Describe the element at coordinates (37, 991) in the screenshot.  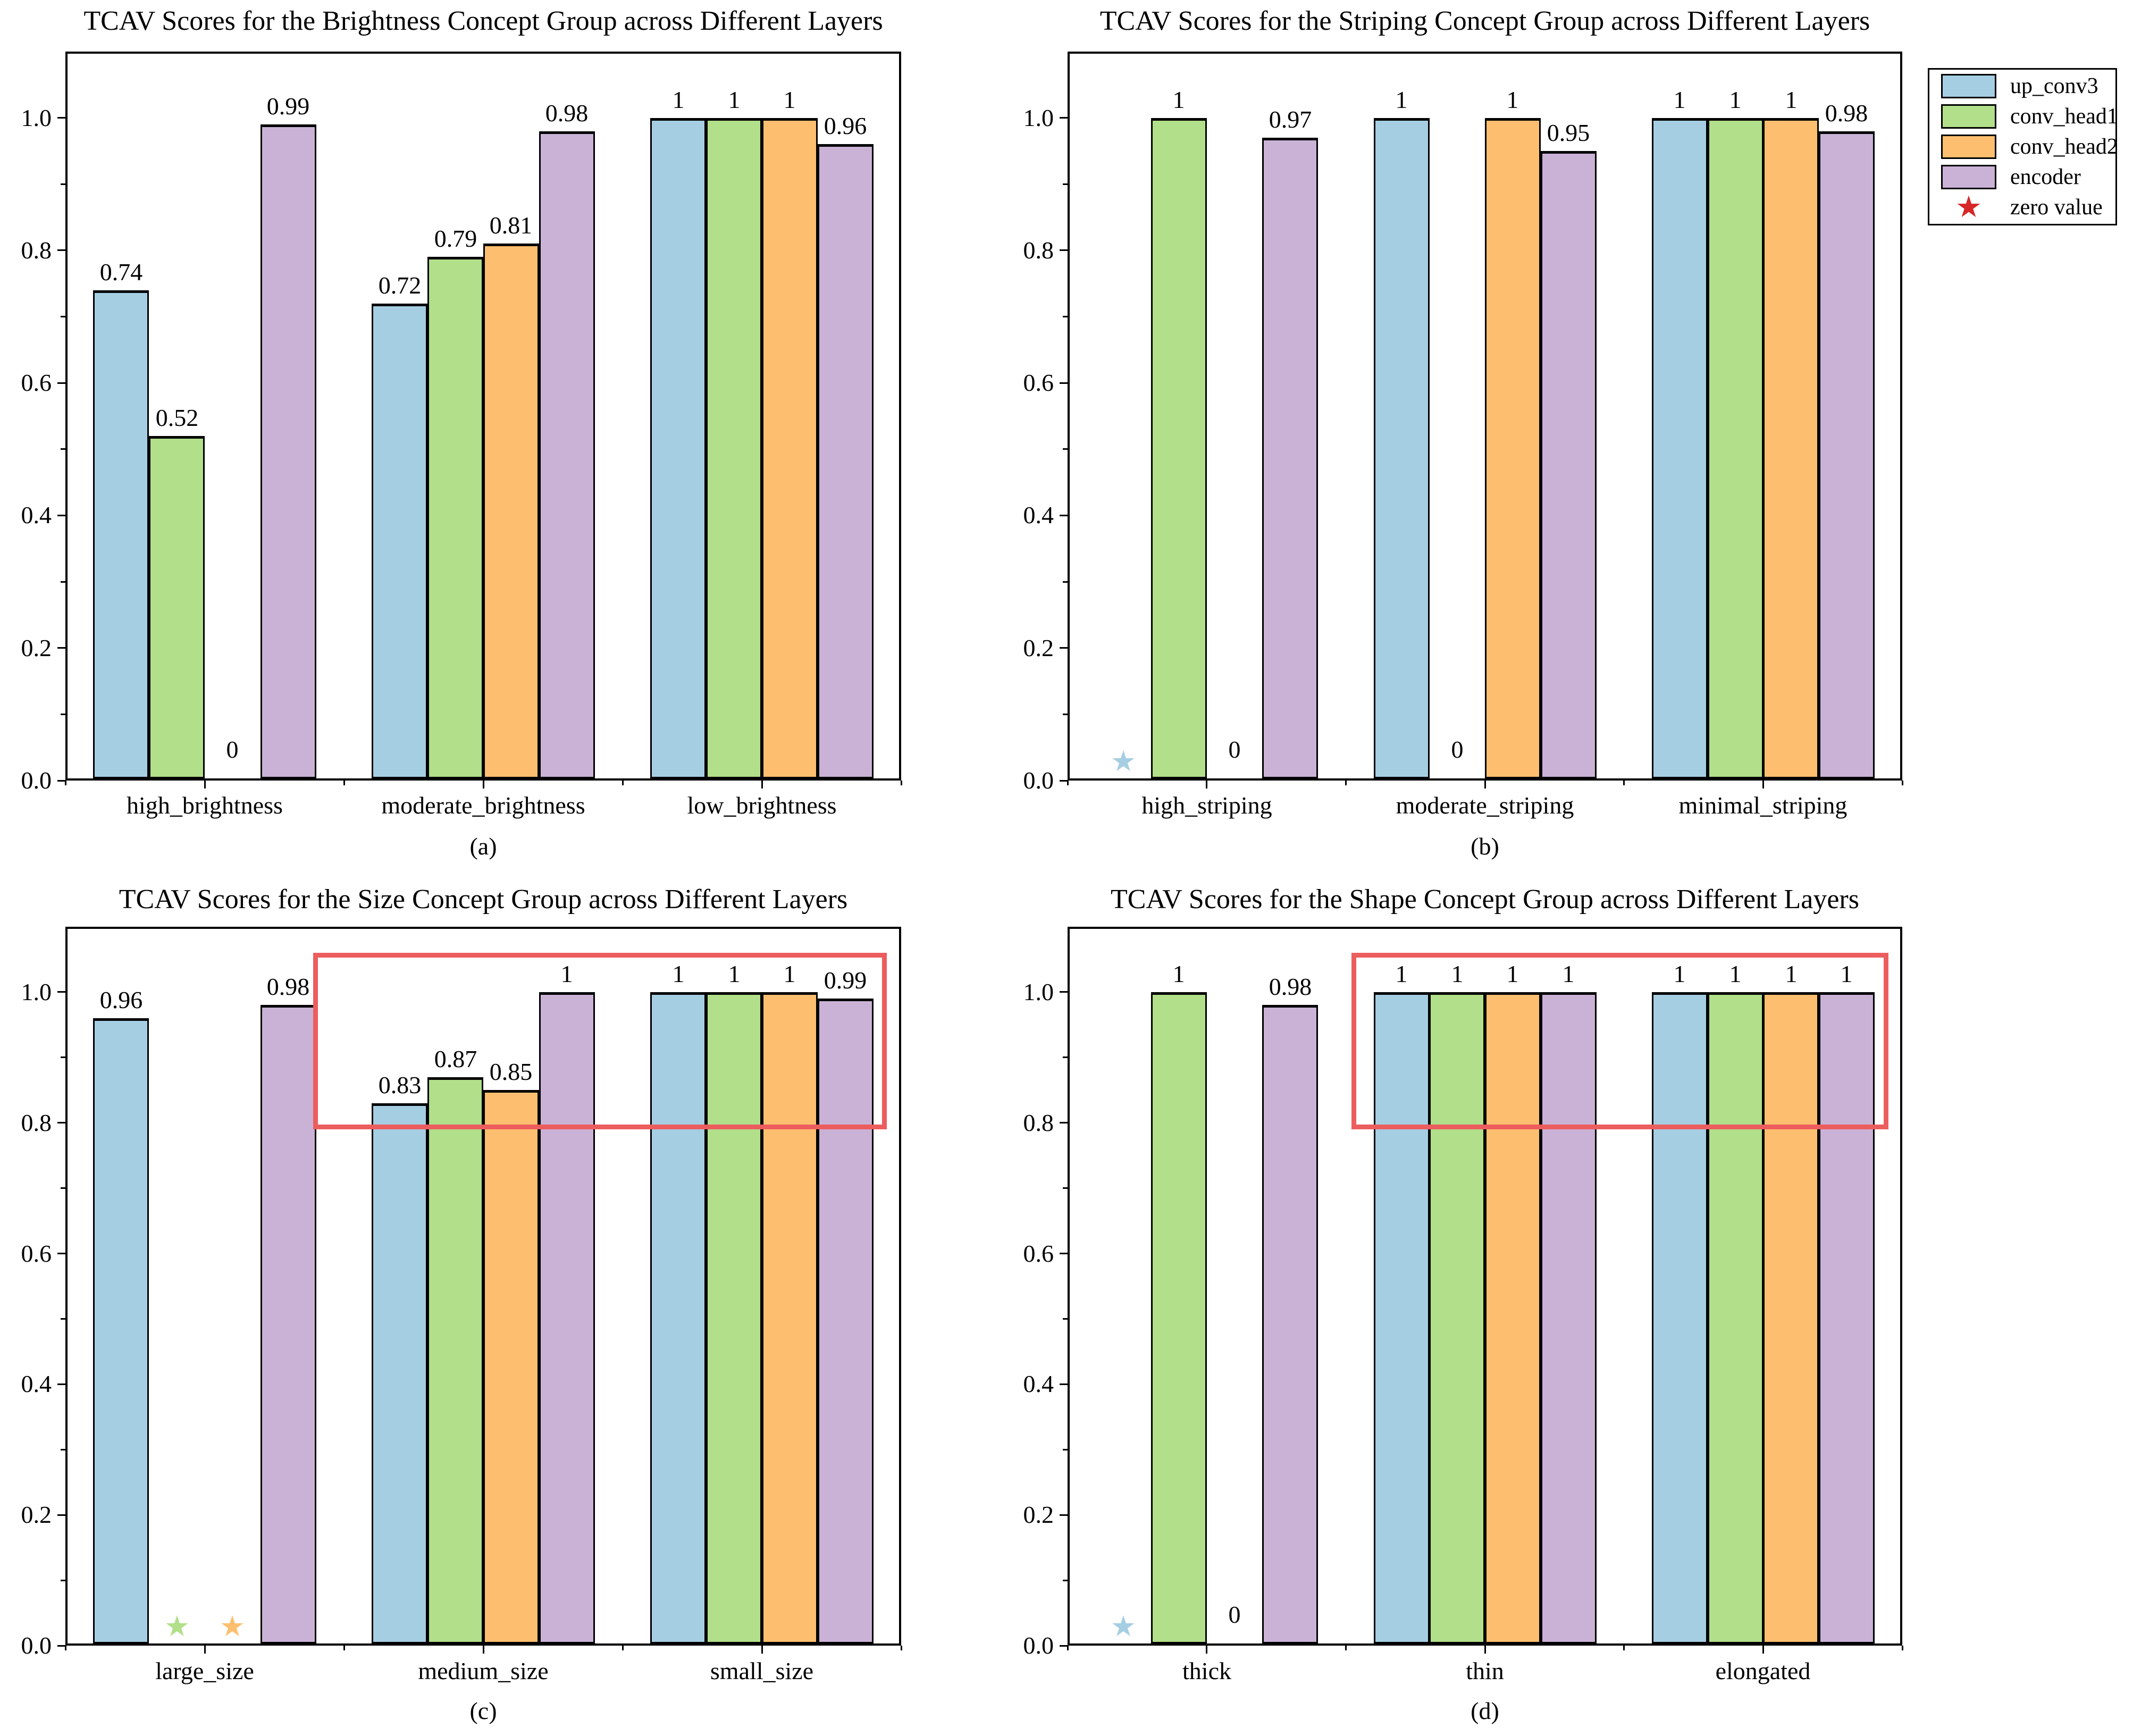
I see `y-tick-label: 1.0` at that location.